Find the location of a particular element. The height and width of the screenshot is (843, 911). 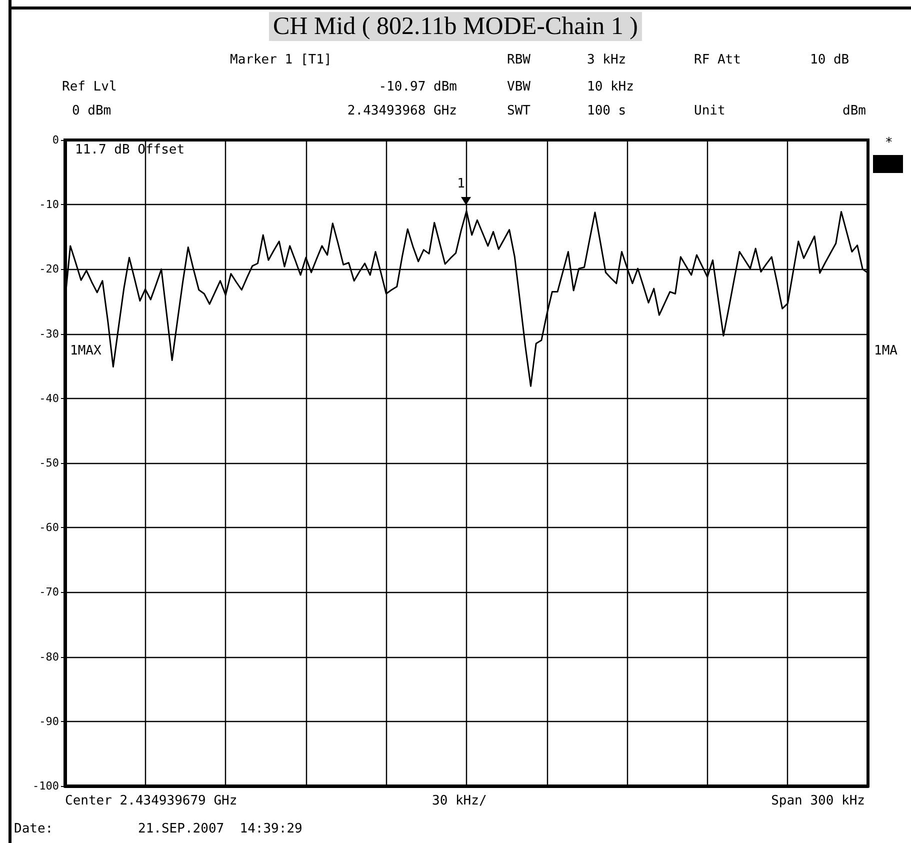

annotation: 1 is located at coordinates (461, 184).